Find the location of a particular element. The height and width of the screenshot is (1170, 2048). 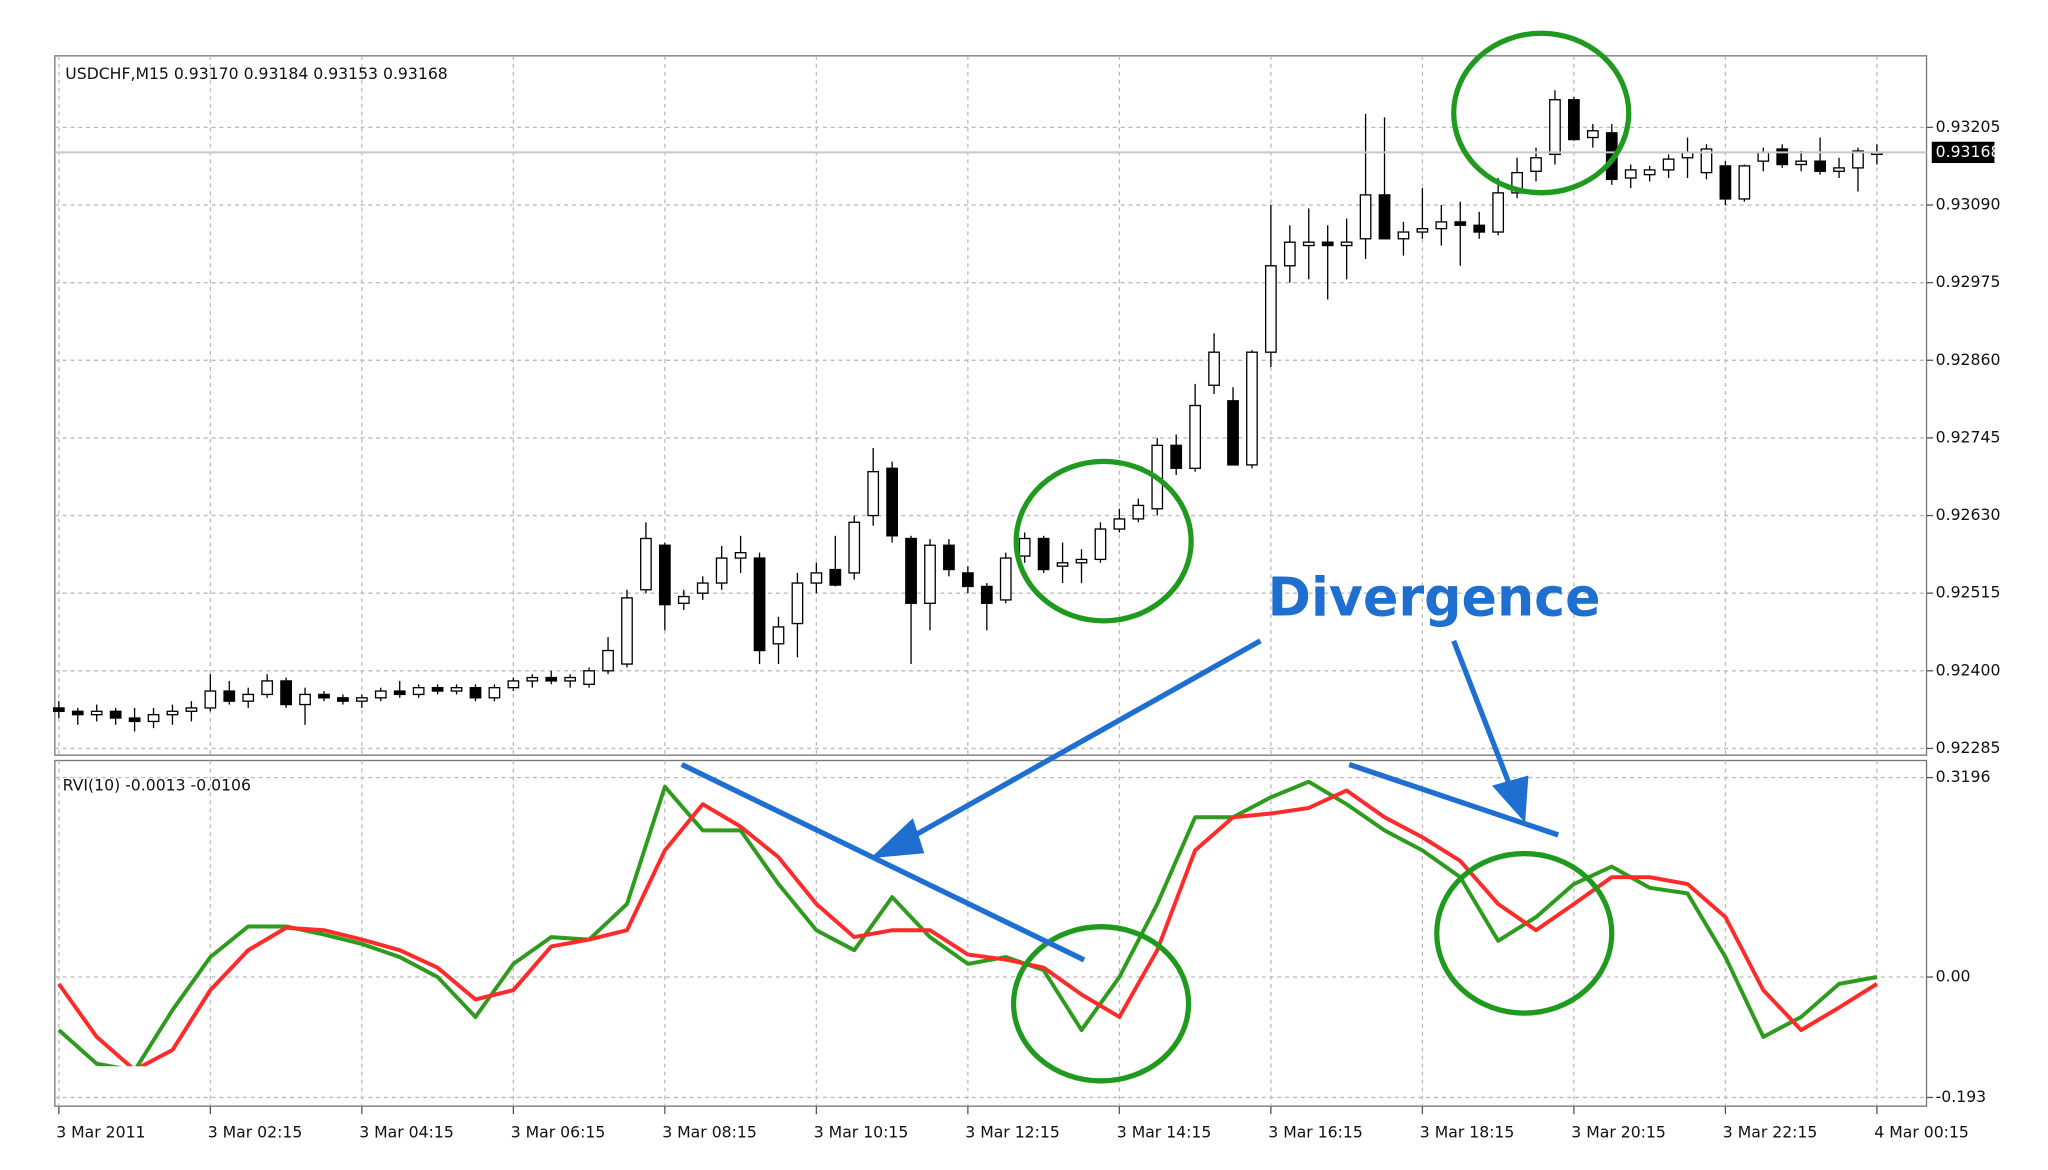

x-tick-label: 4 Mar 00:15 is located at coordinates (1921, 1131).